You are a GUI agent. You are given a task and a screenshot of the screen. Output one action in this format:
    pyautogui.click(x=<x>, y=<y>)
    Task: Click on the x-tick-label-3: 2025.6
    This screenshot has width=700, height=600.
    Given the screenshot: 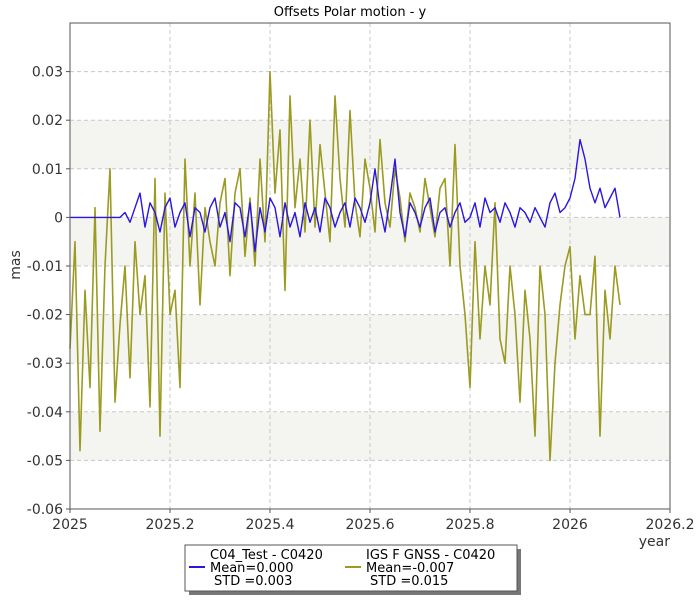 What is the action you would take?
    pyautogui.click(x=370, y=525)
    